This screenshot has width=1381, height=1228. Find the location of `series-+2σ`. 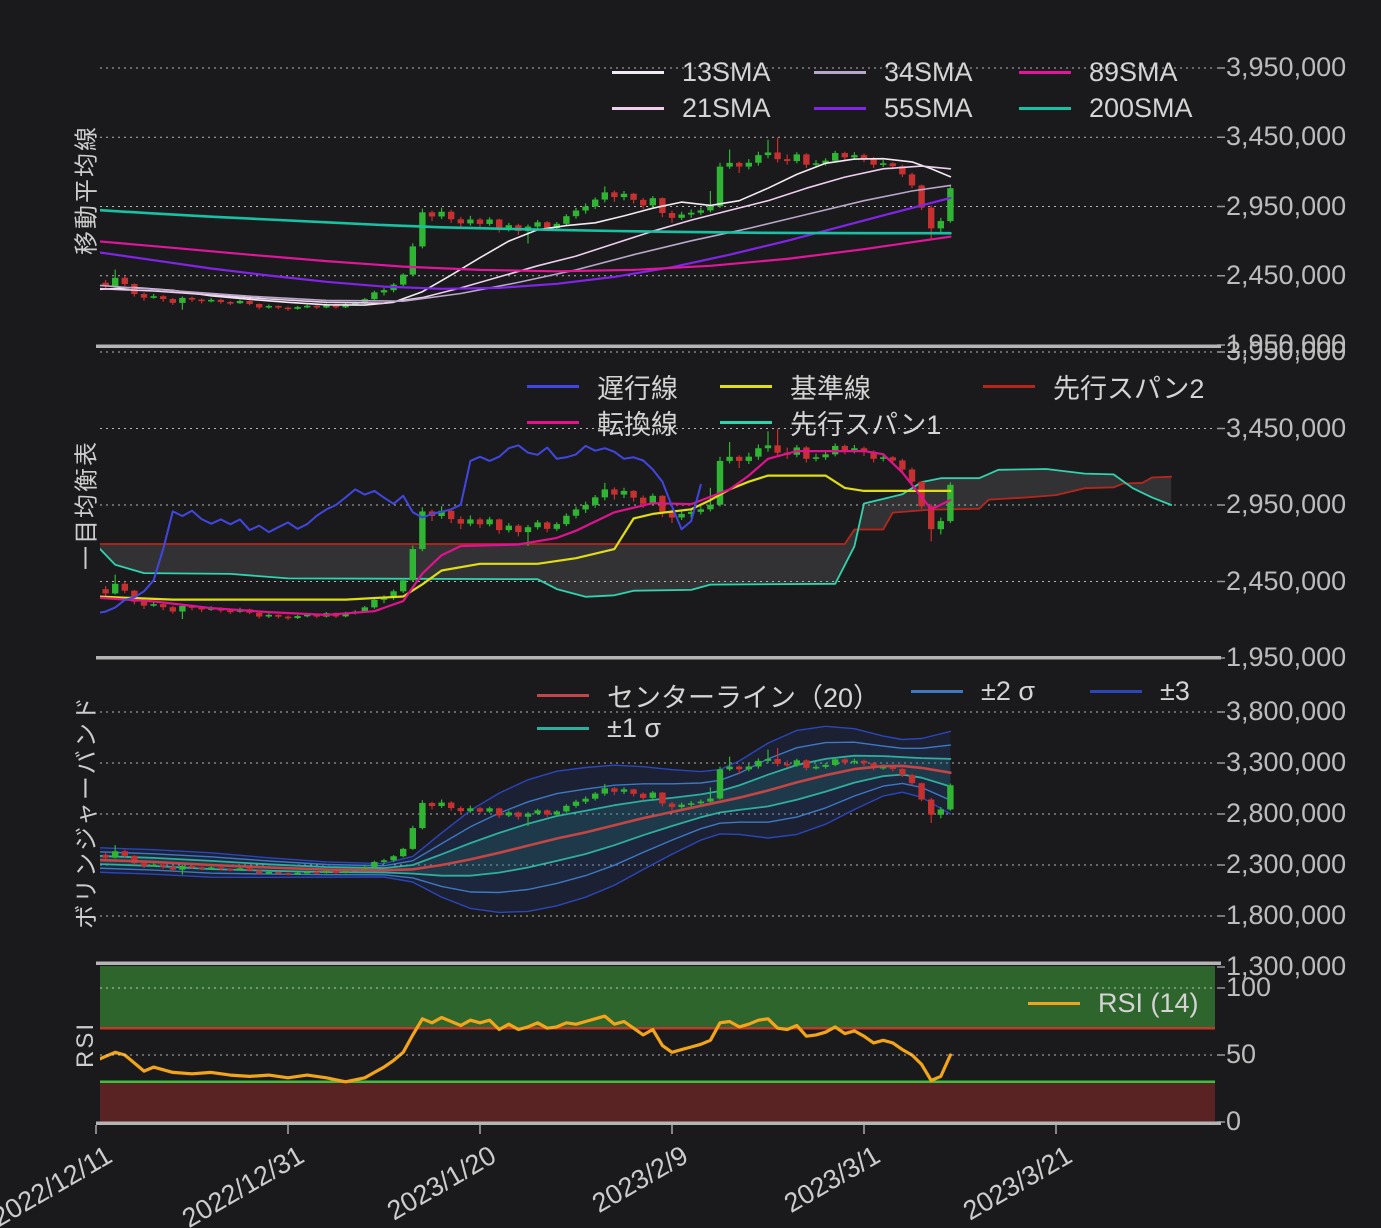

series-+2σ is located at coordinates (526, 804).